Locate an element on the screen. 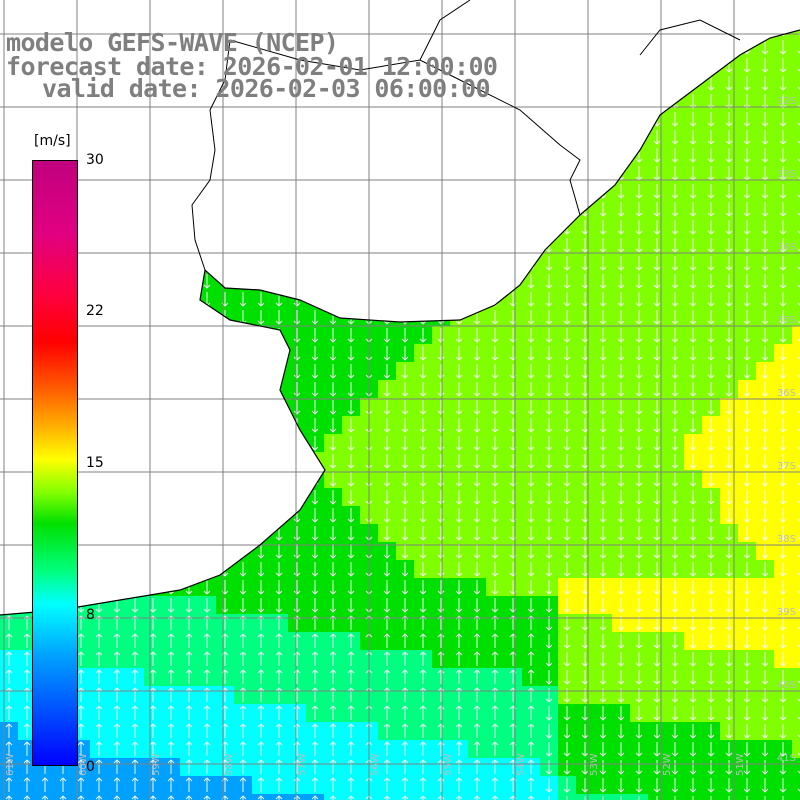 The image size is (800, 800). longitude-label: 59W is located at coordinates (156, 764).